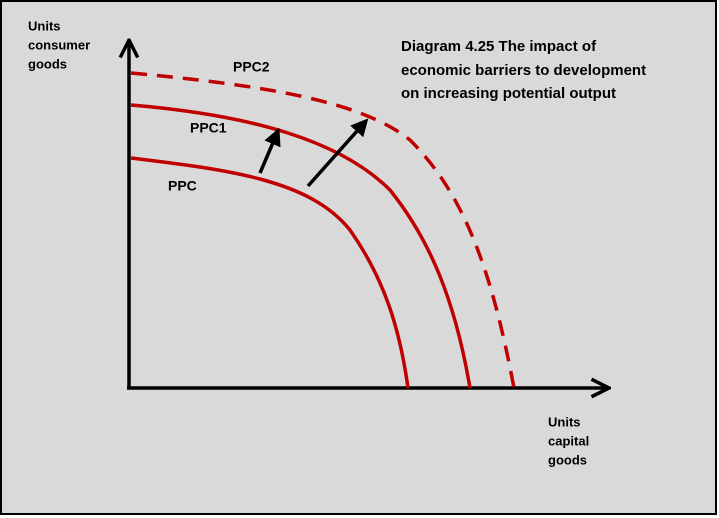 The image size is (719, 518). What do you see at coordinates (182, 186) in the screenshot?
I see `curve-label: PPC` at bounding box center [182, 186].